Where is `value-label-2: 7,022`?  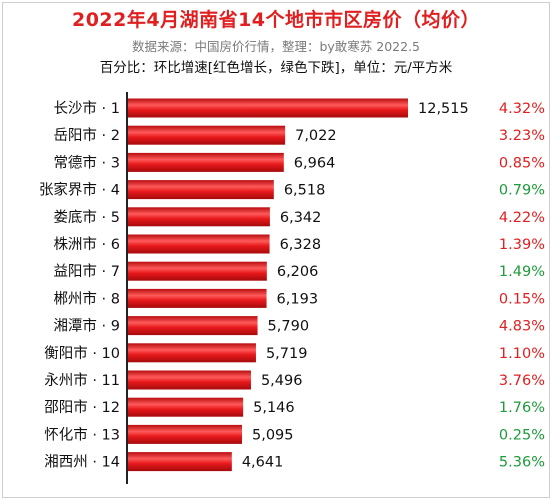
value-label-2: 7,022 is located at coordinates (316, 136).